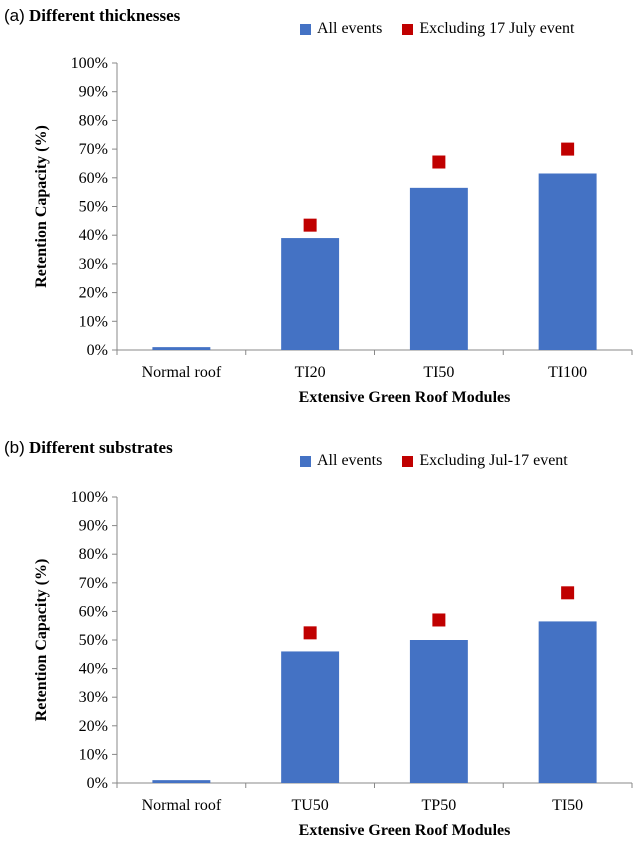 The width and height of the screenshot is (637, 852). I want to click on x-tick-label: TI20, so click(310, 372).